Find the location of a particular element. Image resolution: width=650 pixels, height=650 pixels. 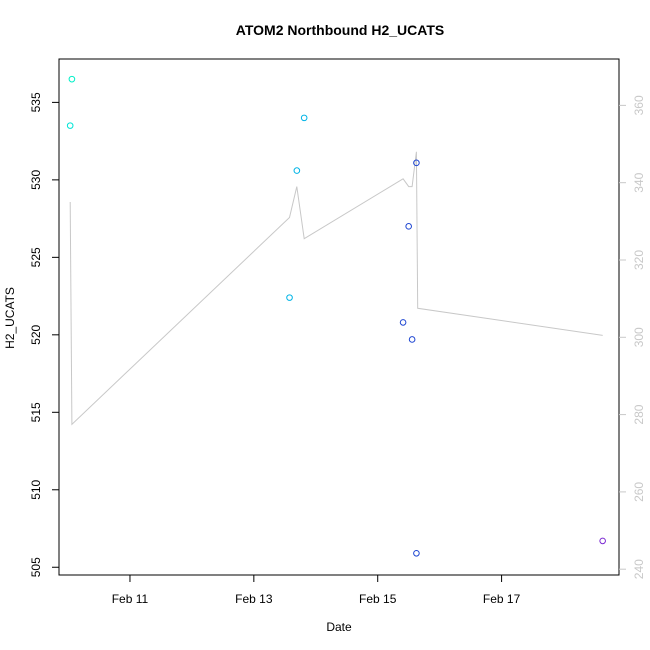

y-left-tick-label: 525 is located at coordinates (36, 257).